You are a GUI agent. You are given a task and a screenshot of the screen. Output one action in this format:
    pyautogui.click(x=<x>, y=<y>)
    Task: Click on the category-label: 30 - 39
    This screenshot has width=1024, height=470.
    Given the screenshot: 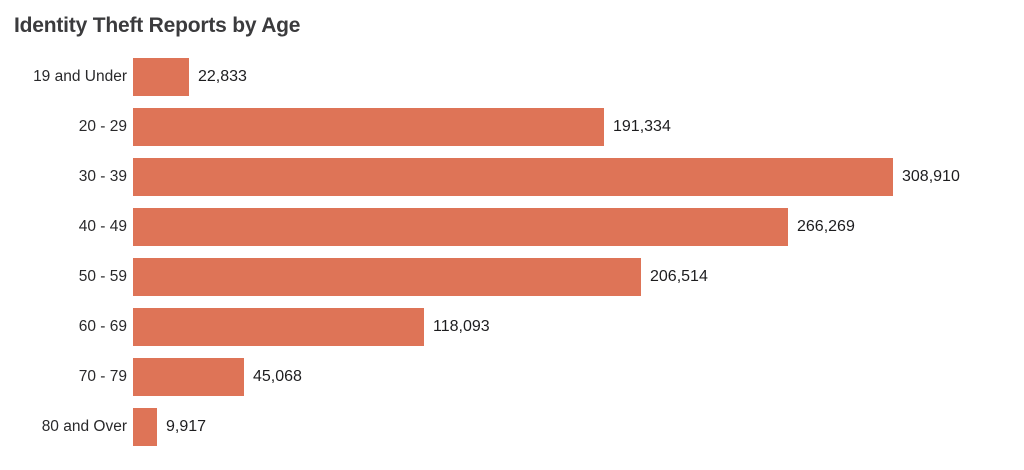 What is the action you would take?
    pyautogui.click(x=102, y=176)
    